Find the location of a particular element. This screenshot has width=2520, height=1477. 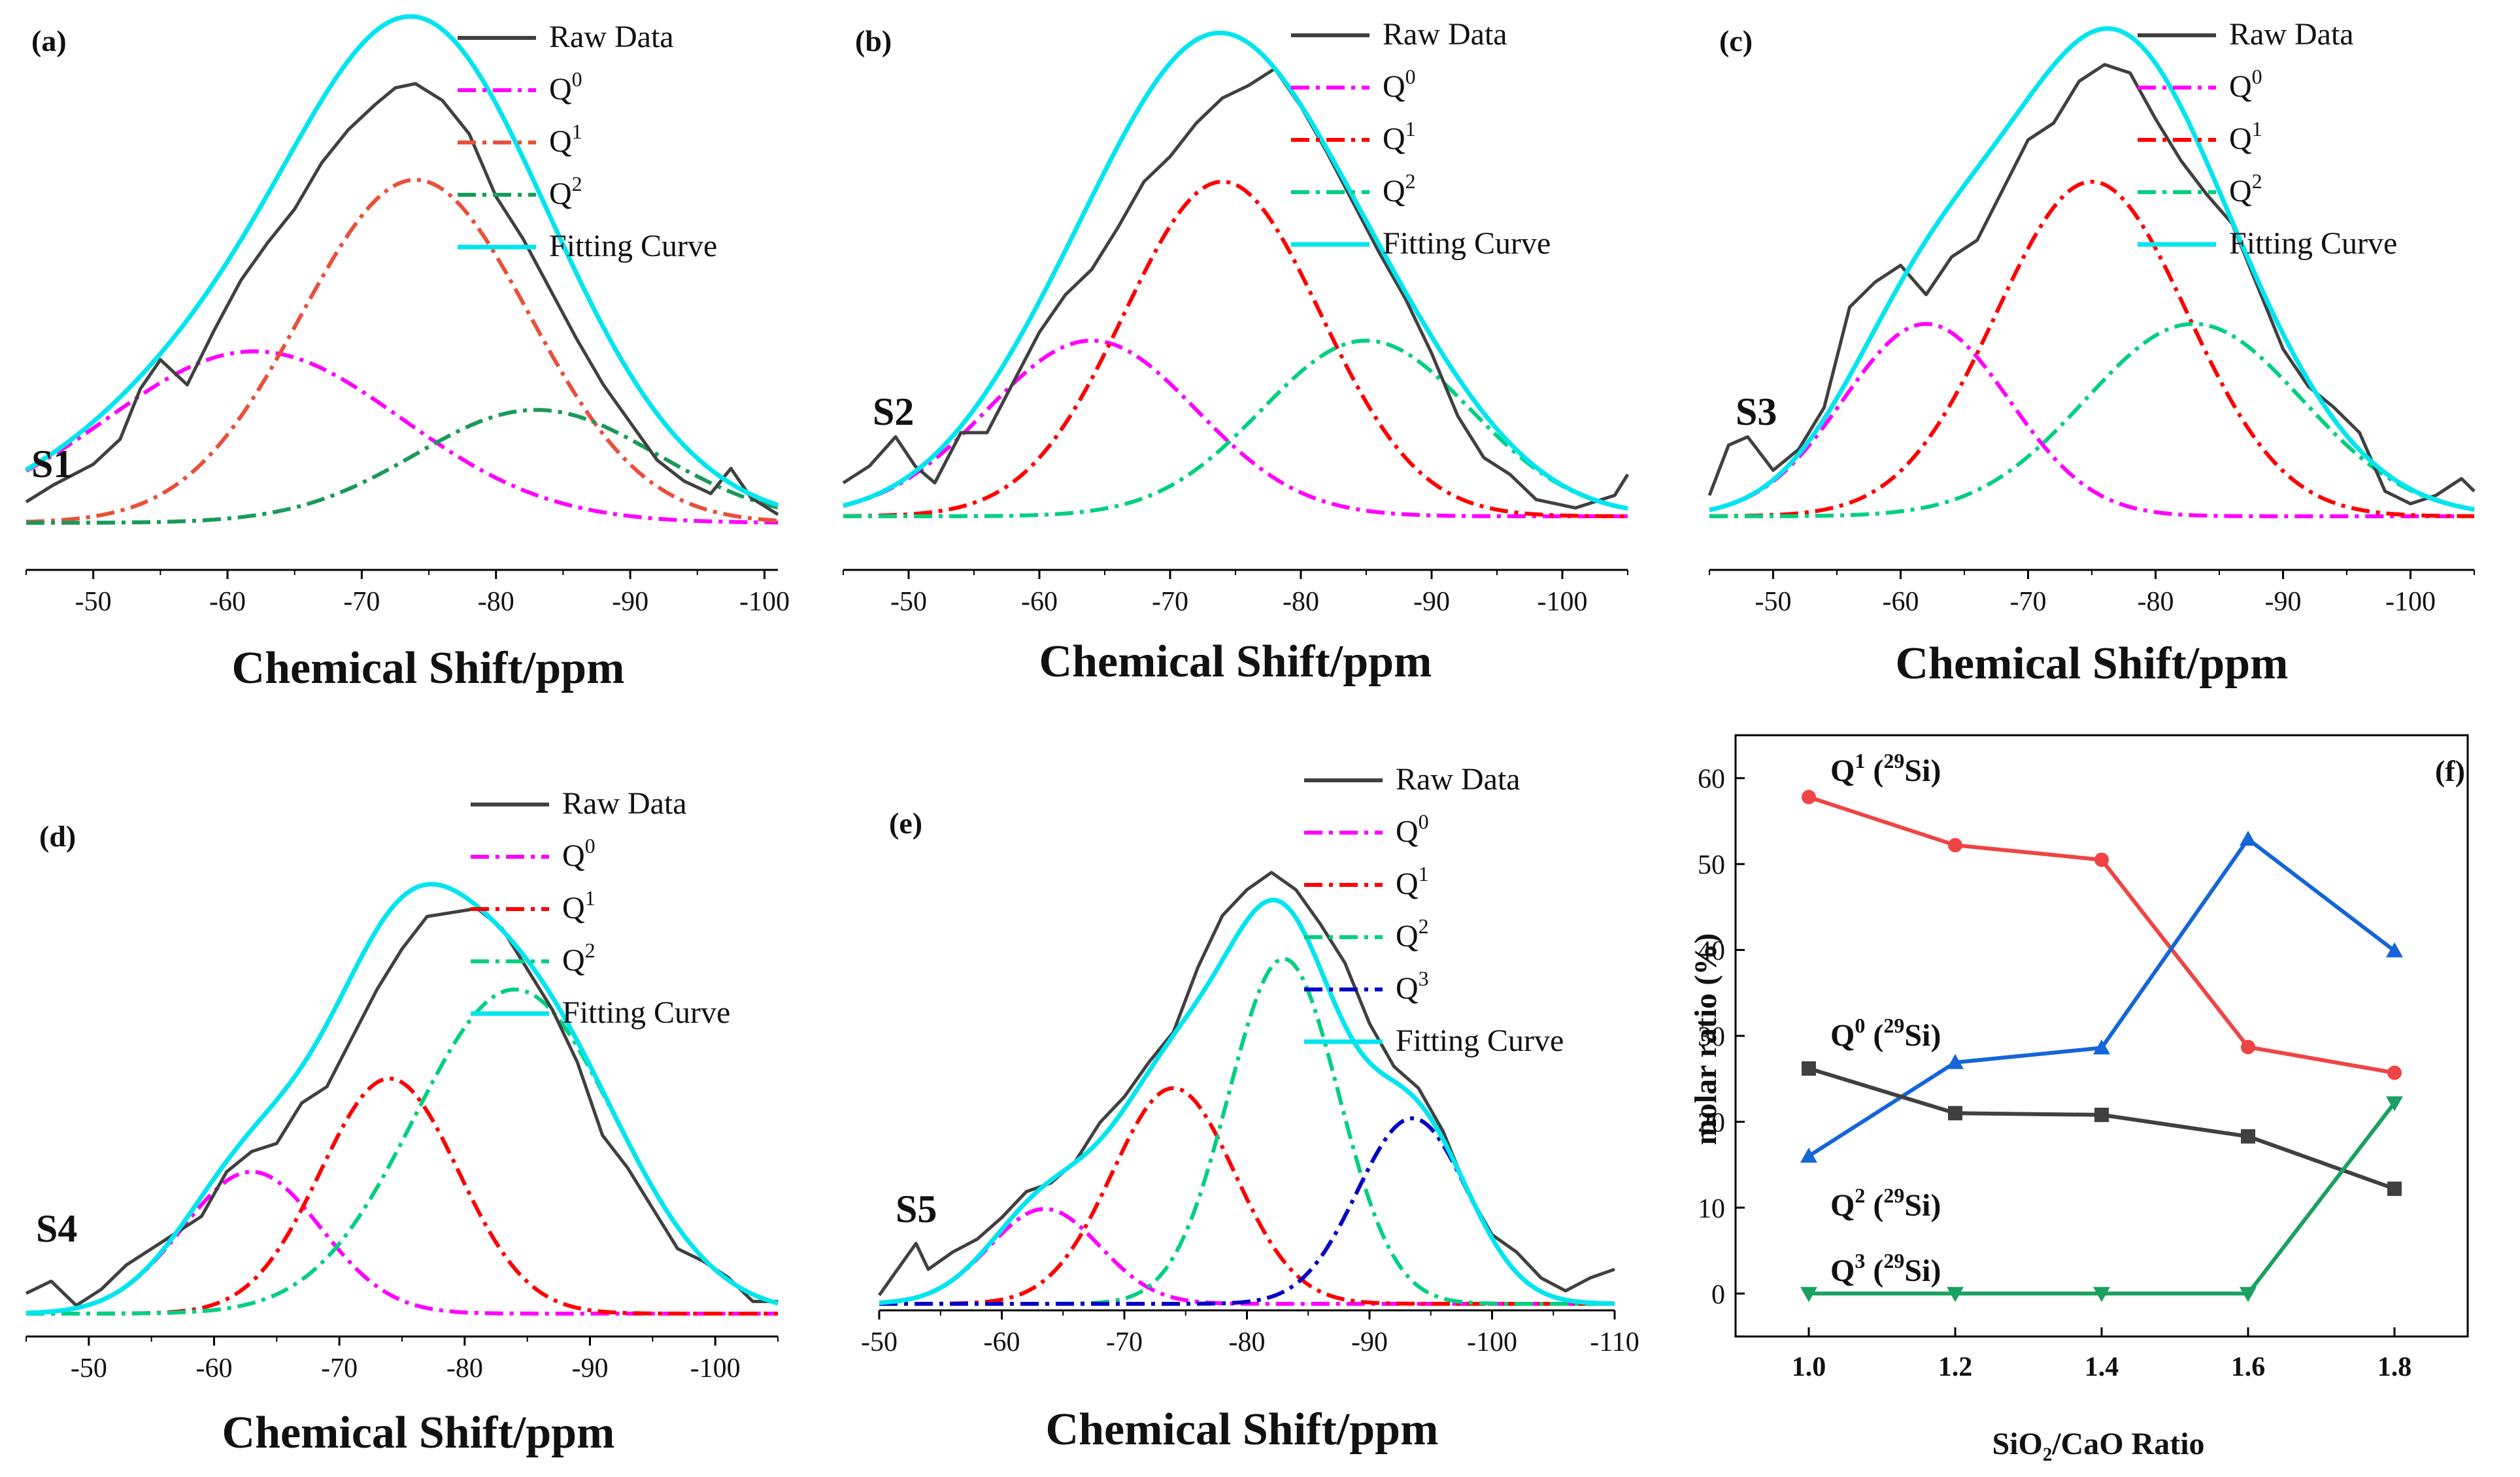

f-x-tick-label: 1.0 is located at coordinates (1809, 1367).